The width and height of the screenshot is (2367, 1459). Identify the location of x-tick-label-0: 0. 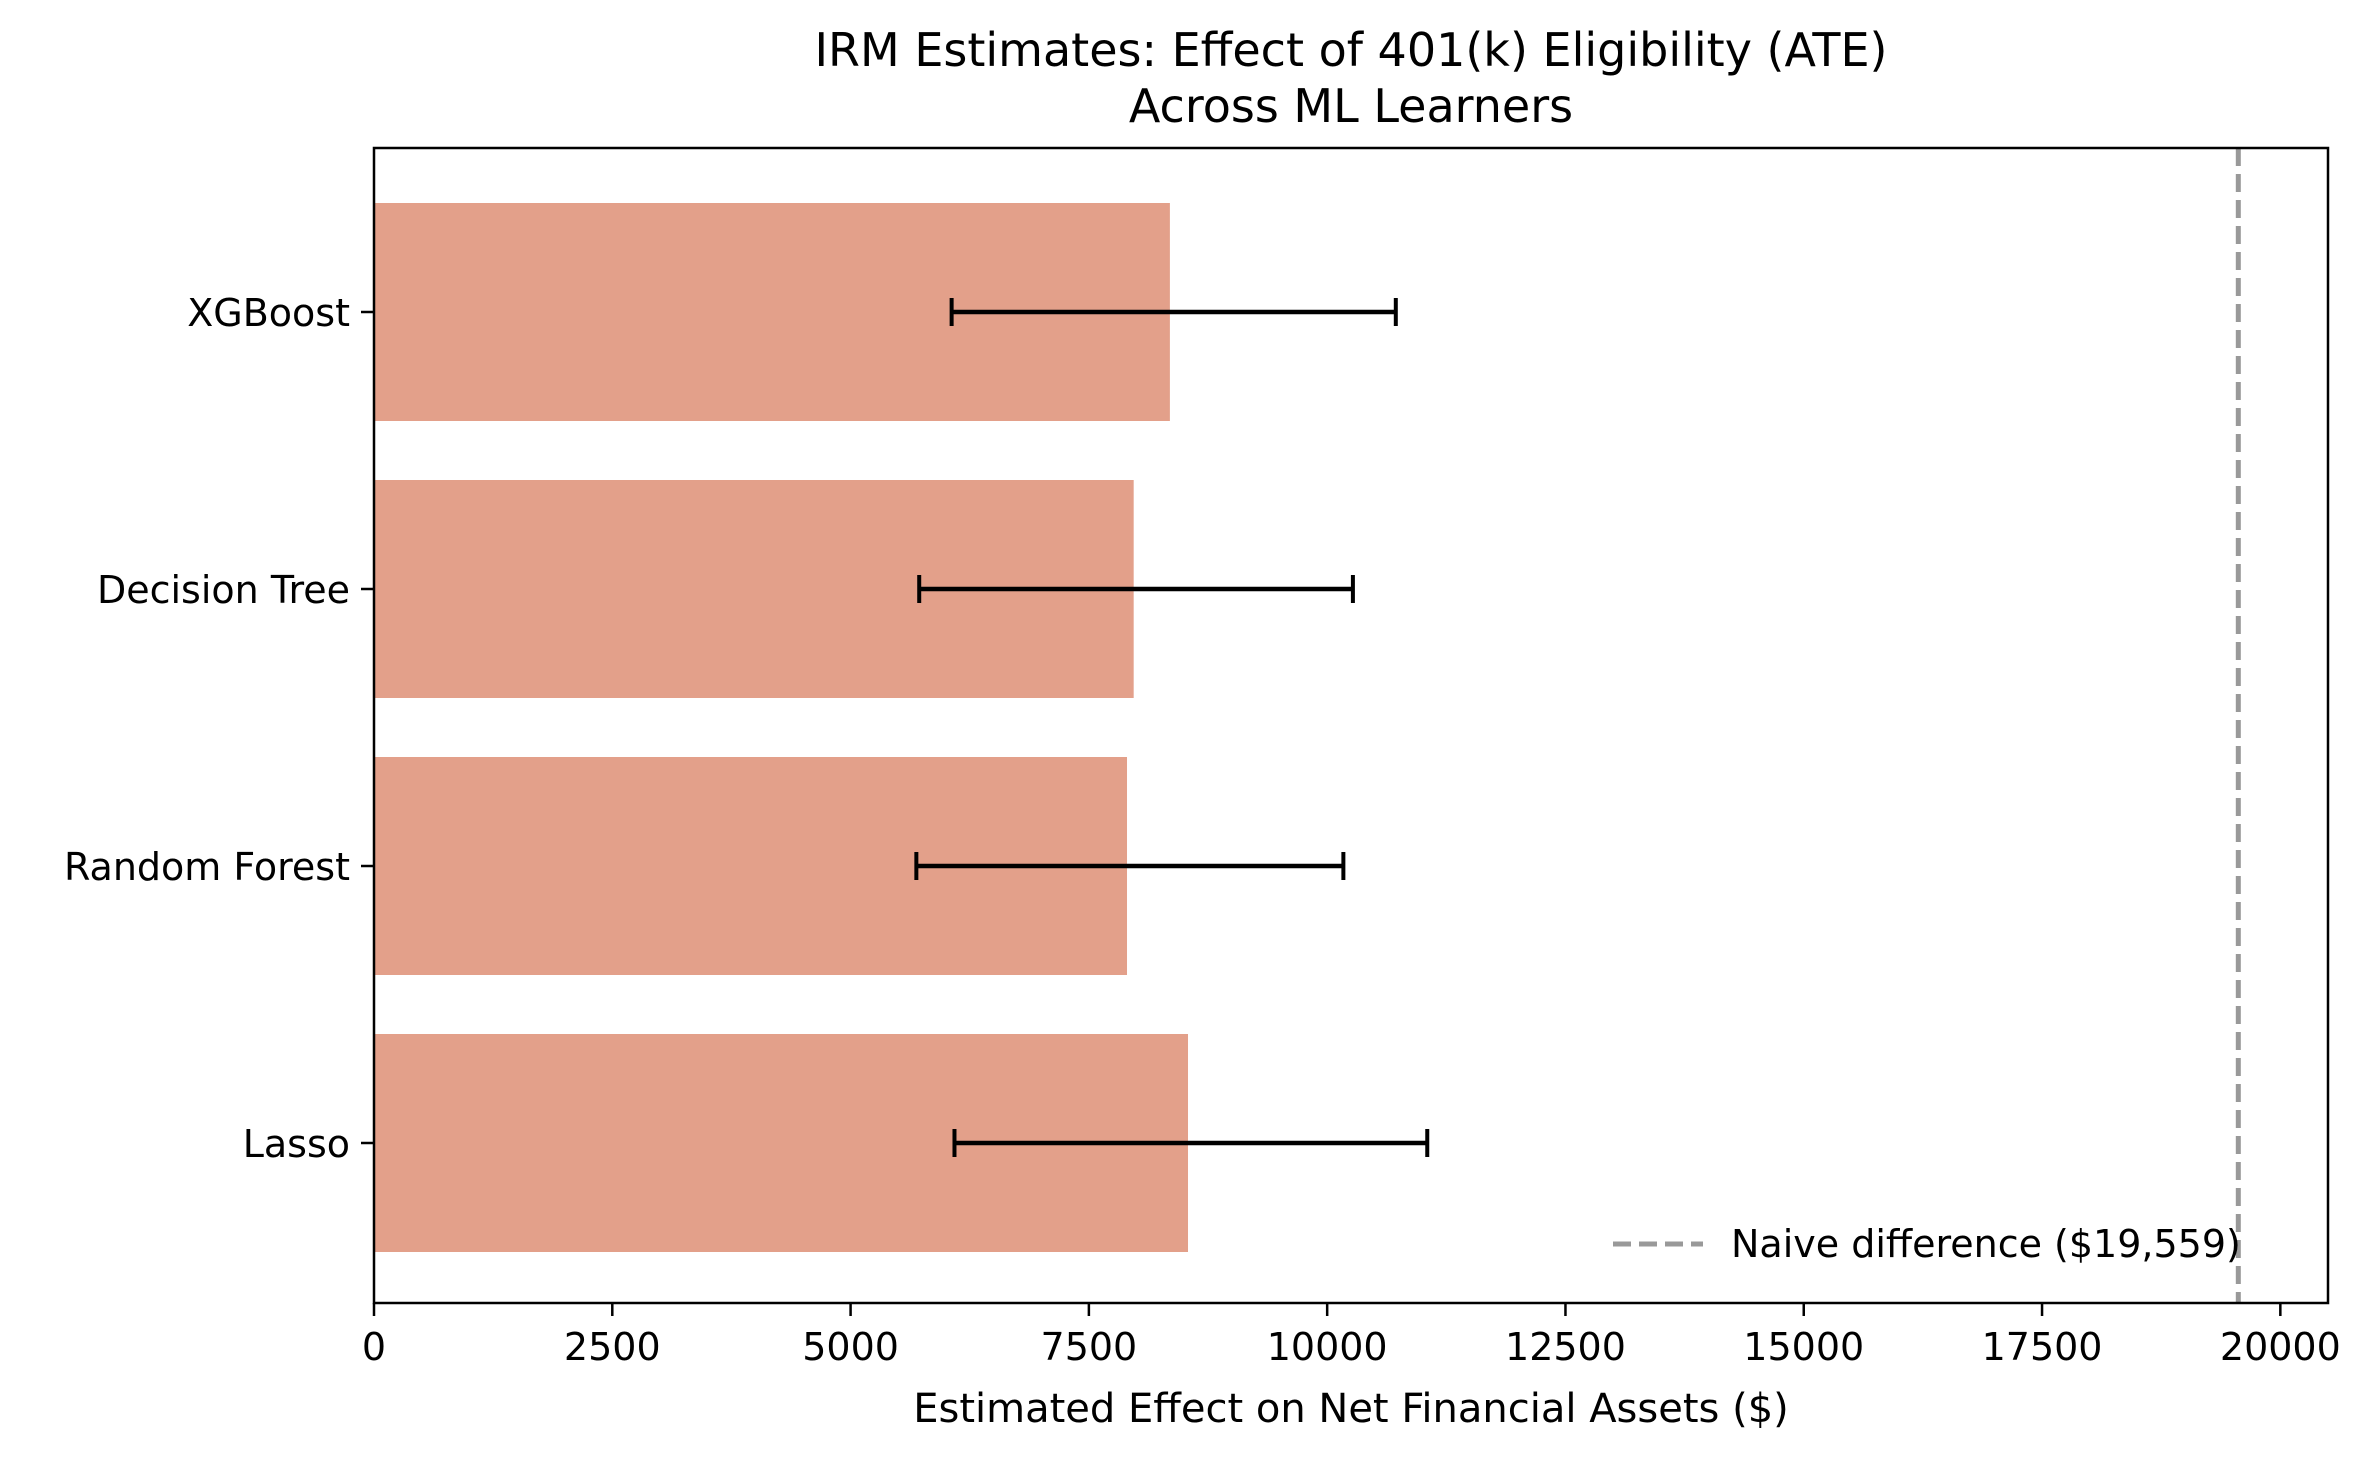
(374, 1347).